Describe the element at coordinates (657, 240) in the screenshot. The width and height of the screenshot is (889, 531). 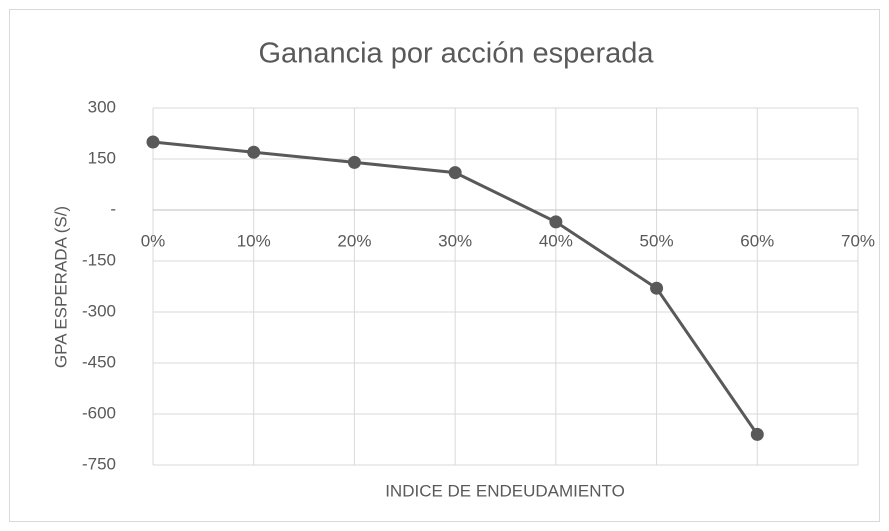
I see `x-tick-label: 50%` at that location.